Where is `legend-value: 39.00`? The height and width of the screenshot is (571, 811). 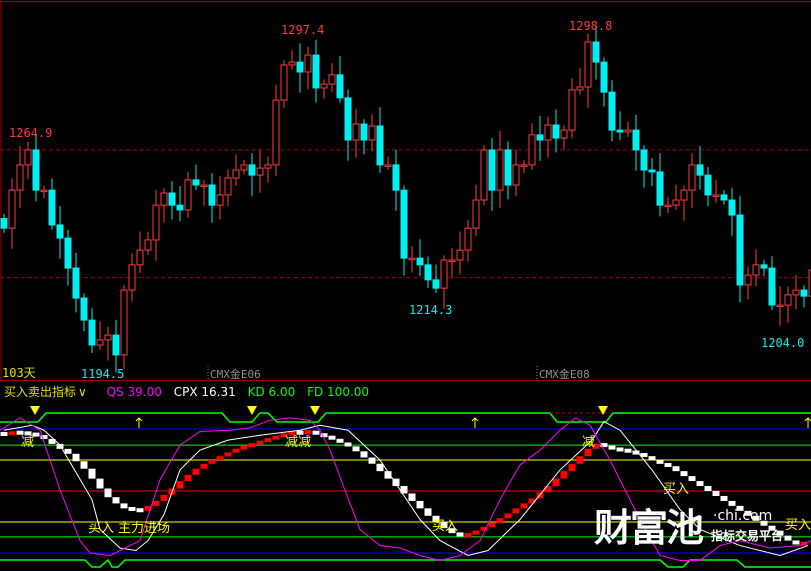
legend-value: 39.00 is located at coordinates (144, 392).